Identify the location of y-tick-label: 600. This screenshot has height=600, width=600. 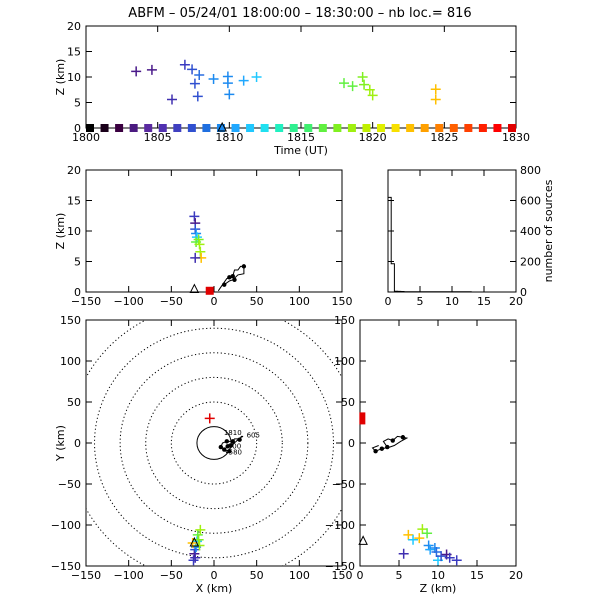
(530, 201).